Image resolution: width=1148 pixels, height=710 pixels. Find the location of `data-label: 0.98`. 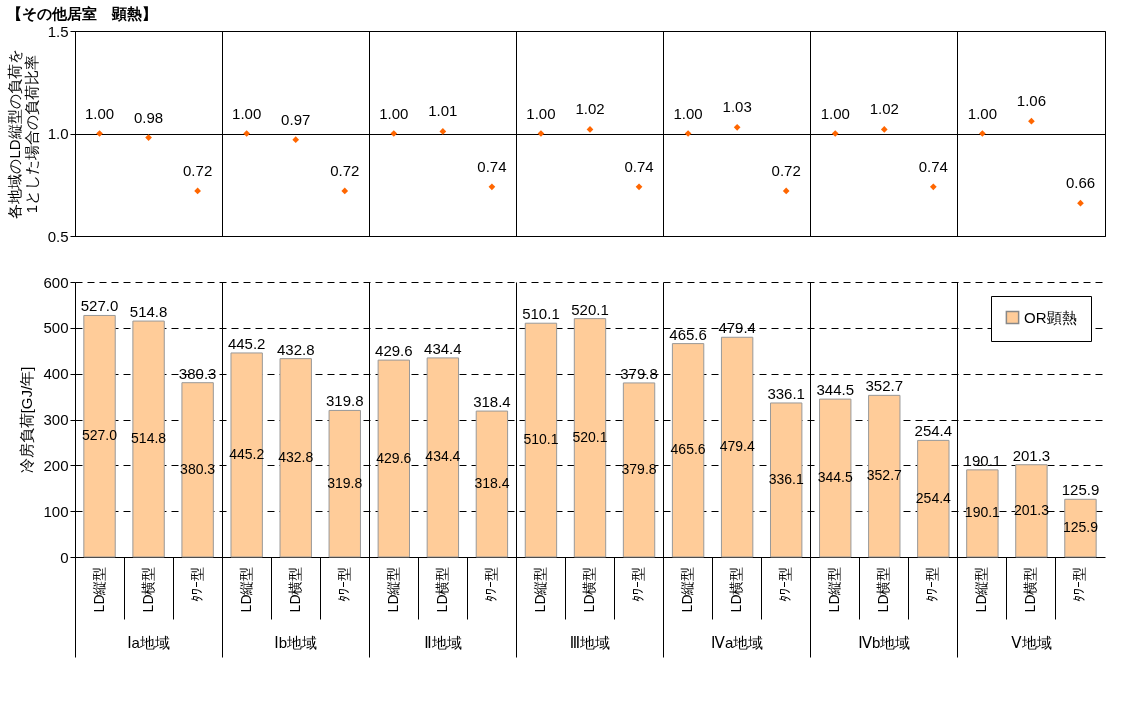

data-label: 0.98 is located at coordinates (148, 117).